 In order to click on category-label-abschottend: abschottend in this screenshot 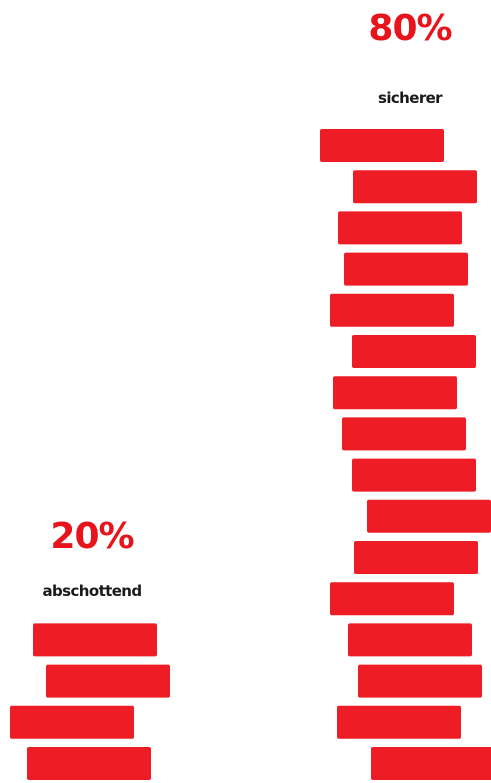, I will do `click(92, 591)`.